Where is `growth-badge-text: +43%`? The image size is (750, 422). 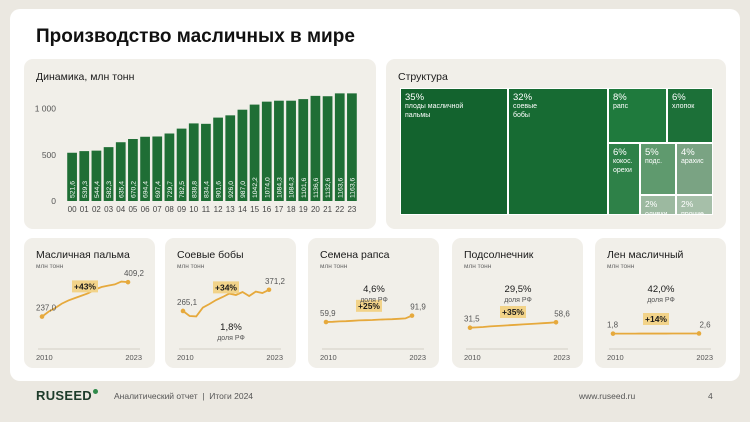 growth-badge-text: +43% is located at coordinates (85, 286).